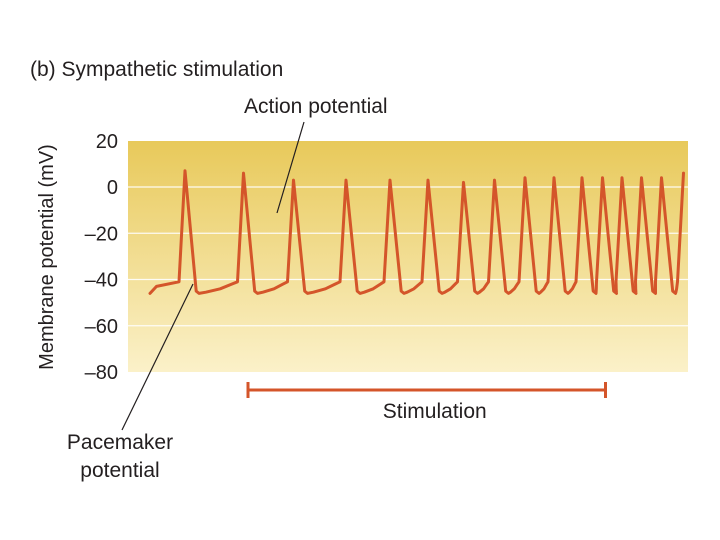 The height and width of the screenshot is (540, 720). I want to click on pacemaker-potential-pointer, so click(157, 357).